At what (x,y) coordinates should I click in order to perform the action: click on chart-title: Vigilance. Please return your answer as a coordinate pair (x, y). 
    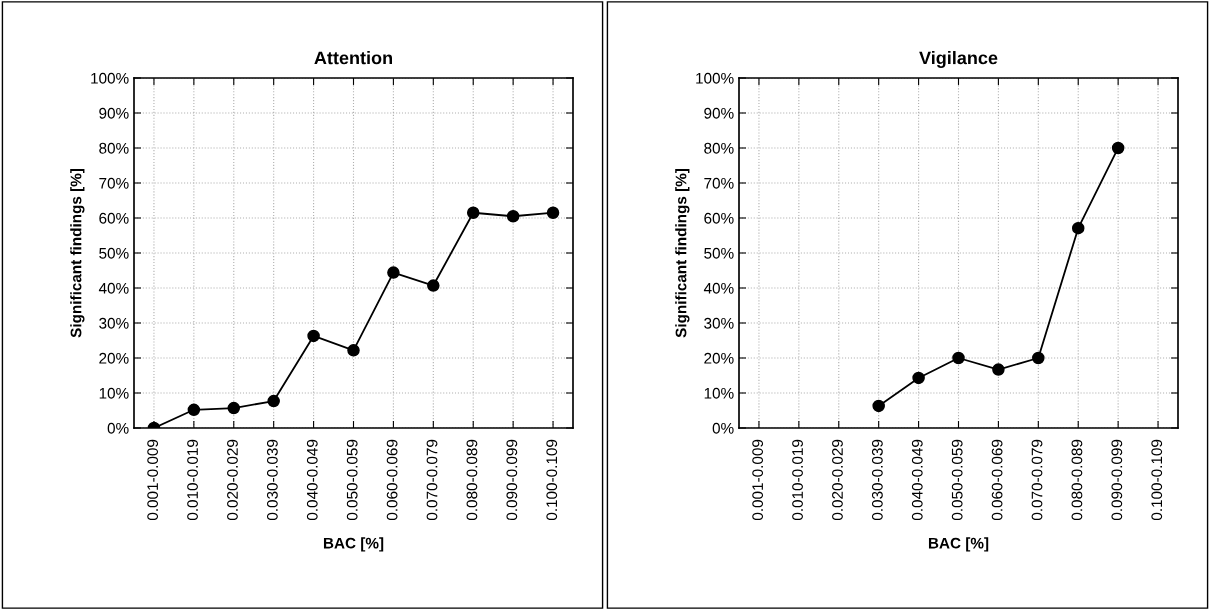
    Looking at the image, I should click on (958, 59).